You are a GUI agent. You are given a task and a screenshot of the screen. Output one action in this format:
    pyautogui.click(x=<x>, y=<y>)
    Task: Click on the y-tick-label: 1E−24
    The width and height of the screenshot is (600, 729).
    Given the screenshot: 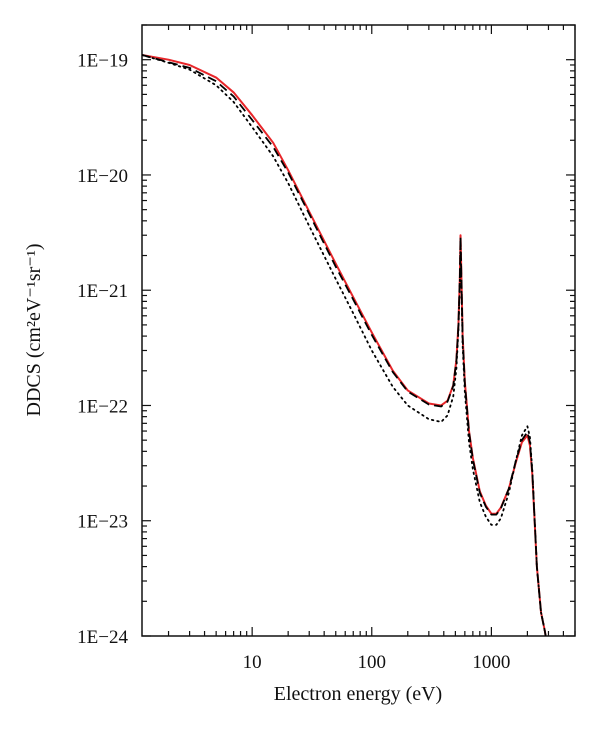 What is the action you would take?
    pyautogui.click(x=102, y=637)
    